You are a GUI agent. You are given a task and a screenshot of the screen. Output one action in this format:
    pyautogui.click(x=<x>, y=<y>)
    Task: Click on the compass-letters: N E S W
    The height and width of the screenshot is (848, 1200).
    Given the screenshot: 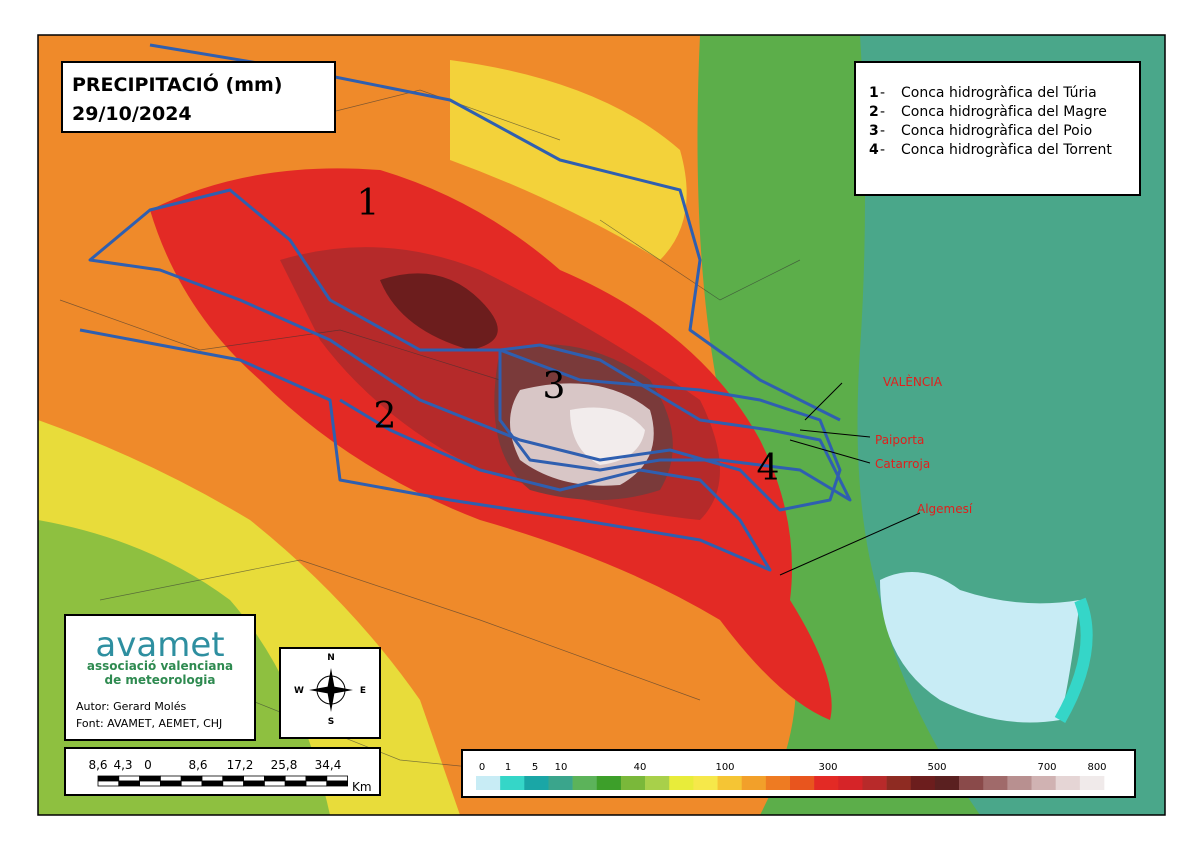 What is the action you would take?
    pyautogui.click(x=330, y=690)
    